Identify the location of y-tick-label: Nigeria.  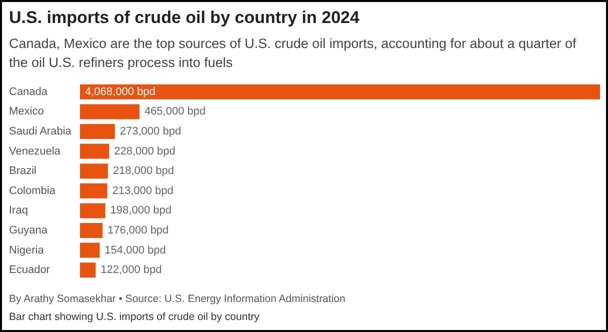
(27, 250).